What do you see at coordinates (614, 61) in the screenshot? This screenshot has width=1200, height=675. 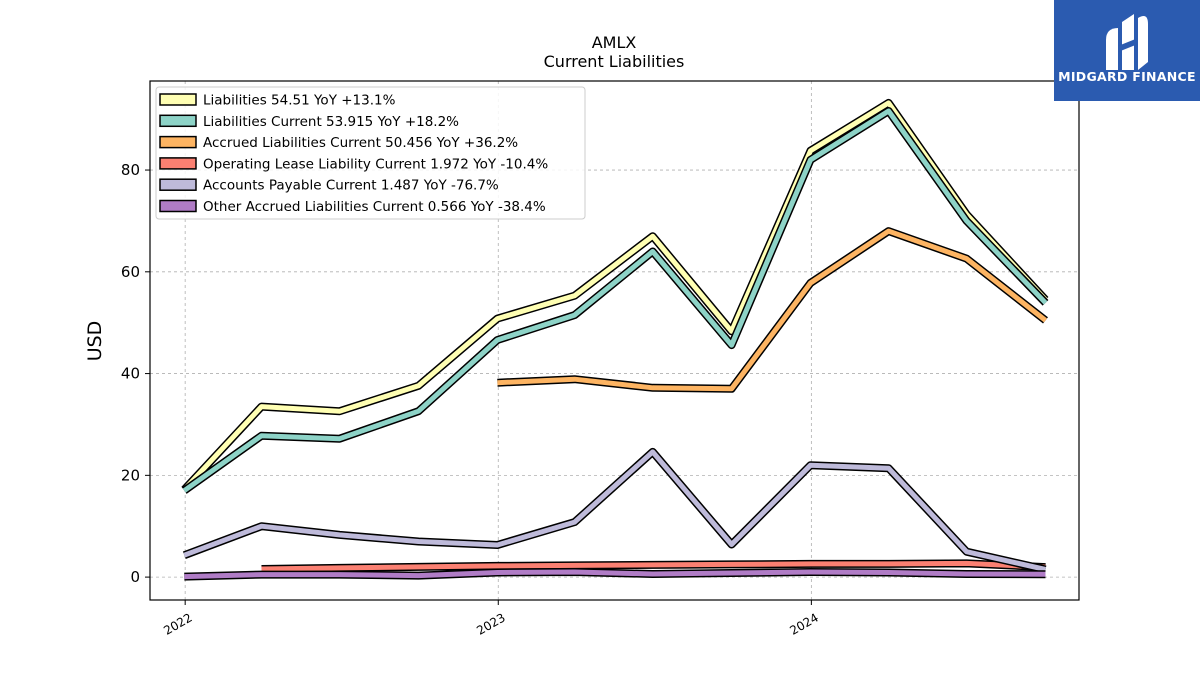 I see `chart-subtitle: Current Liabilities` at bounding box center [614, 61].